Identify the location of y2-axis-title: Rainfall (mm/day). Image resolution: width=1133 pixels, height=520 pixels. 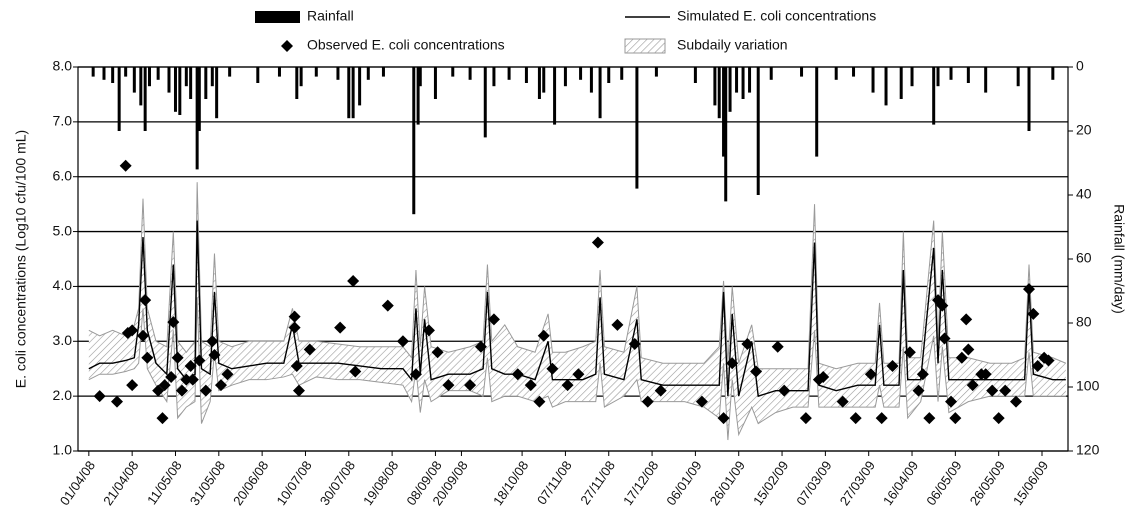
(1119, 259).